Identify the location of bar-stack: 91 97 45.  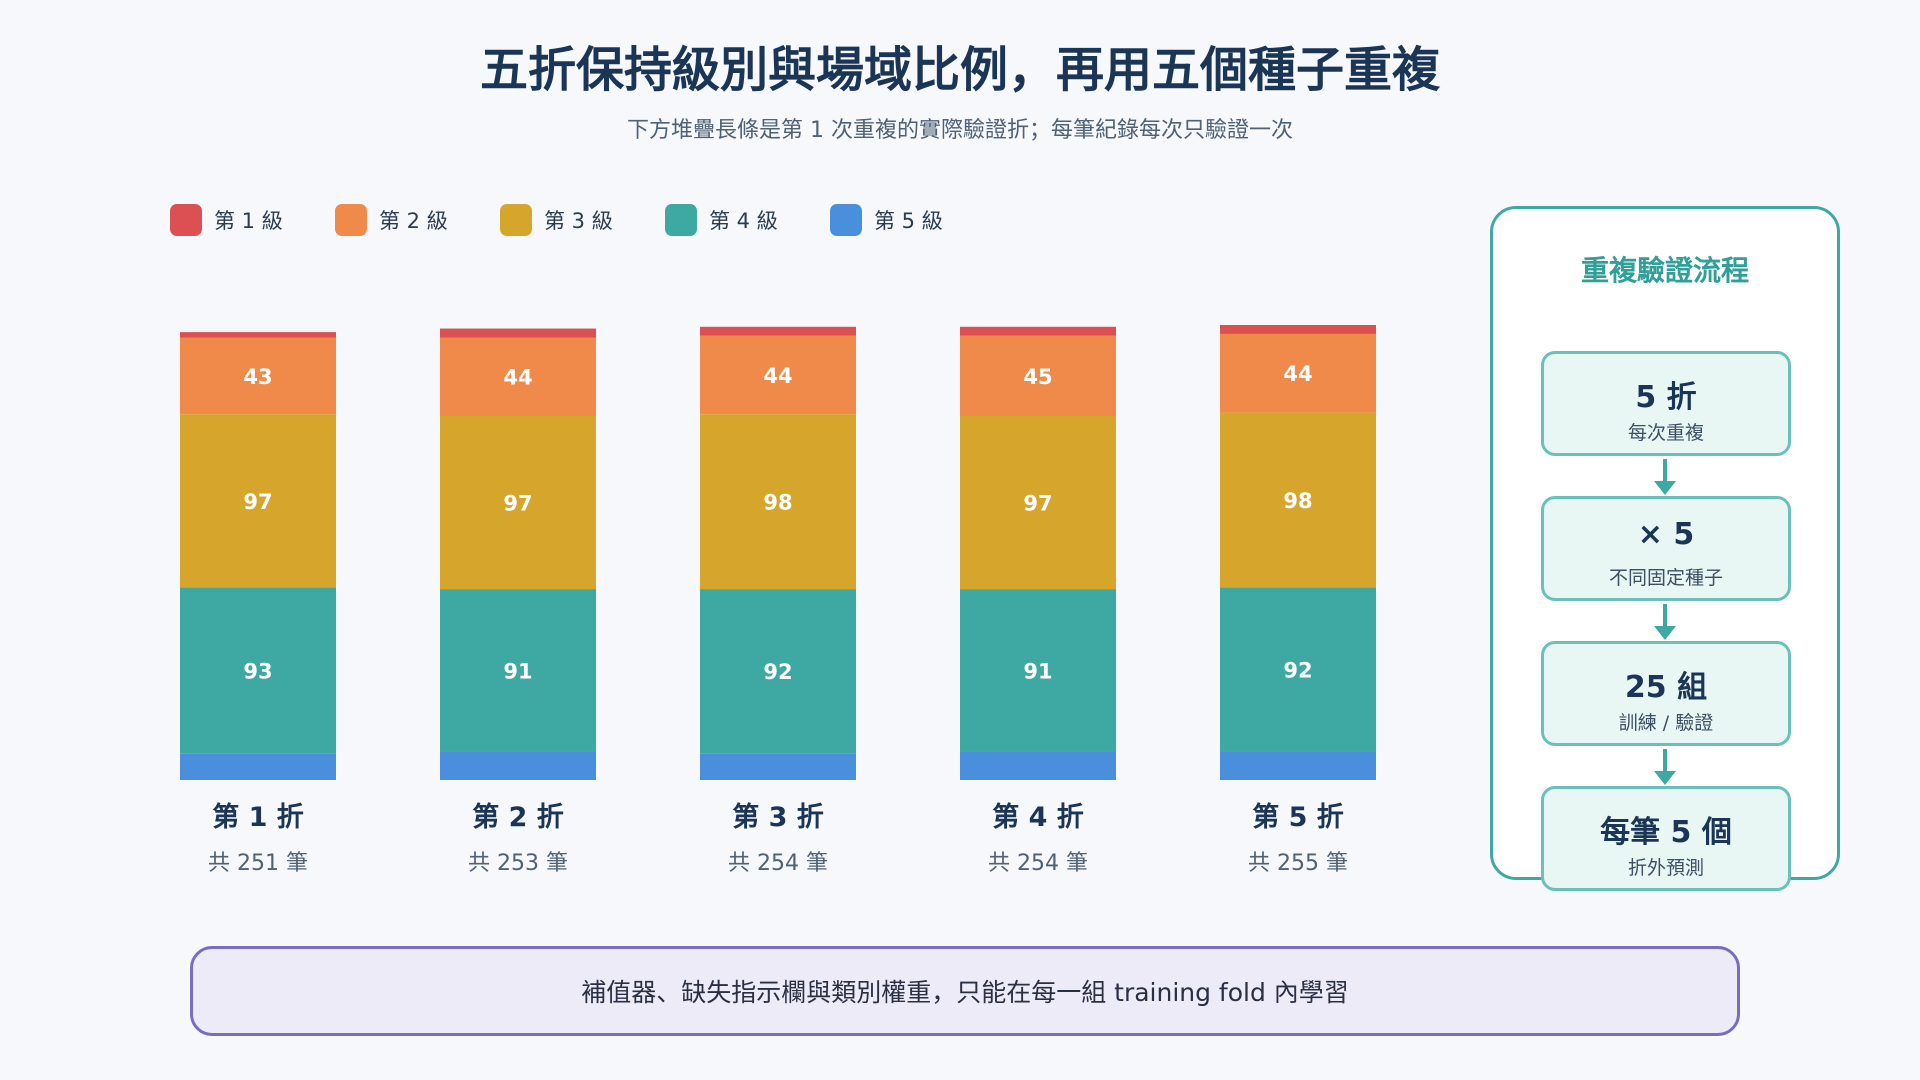
(1038, 553).